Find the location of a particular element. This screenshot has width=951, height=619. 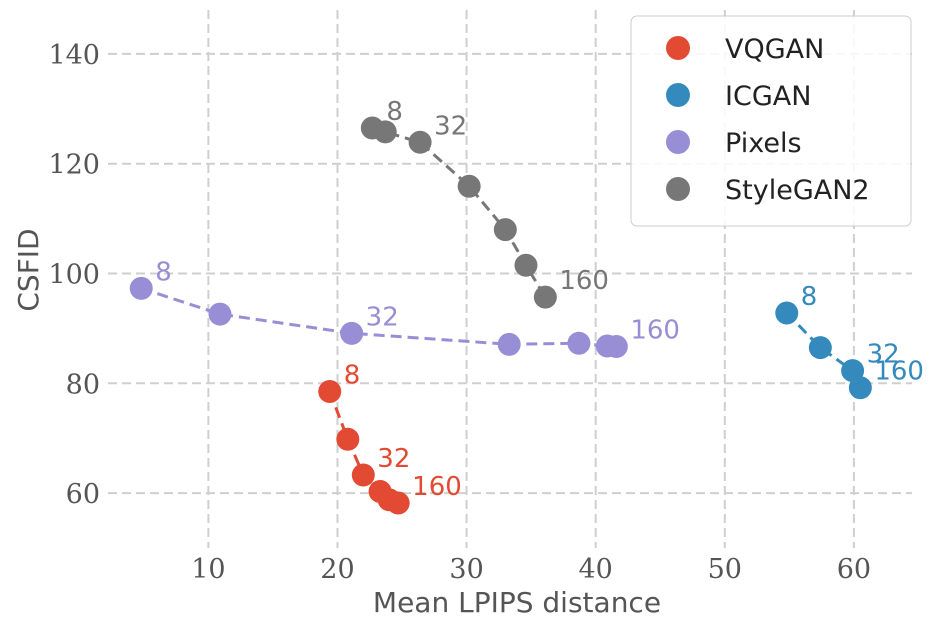

y-tick-label: 140 is located at coordinates (74, 55).